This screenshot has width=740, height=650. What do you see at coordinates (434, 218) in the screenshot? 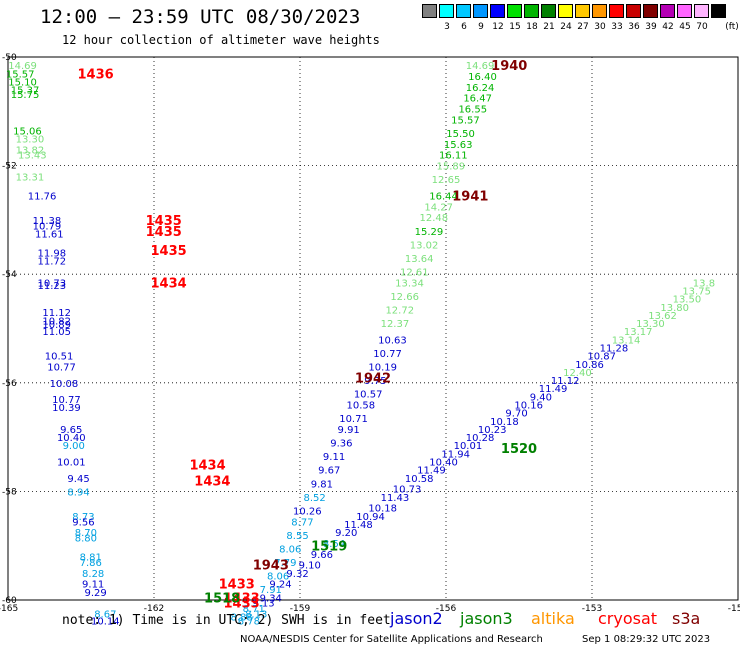
I see `swh-value: 12.48` at bounding box center [434, 218].